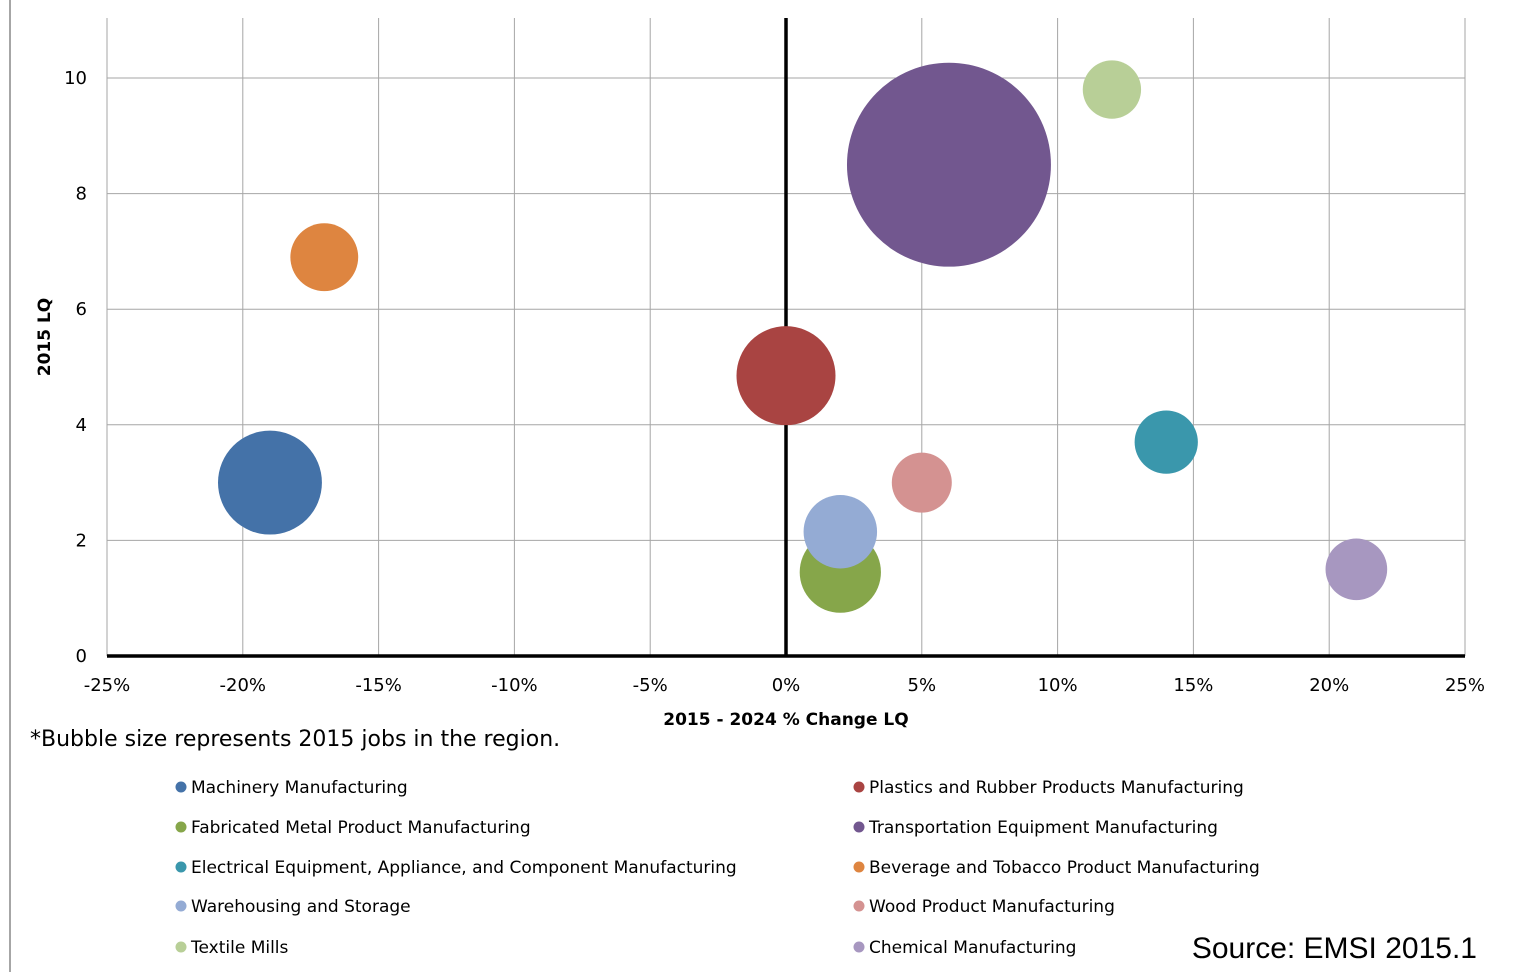 Image resolution: width=1524 pixels, height=972 pixels. What do you see at coordinates (81, 309) in the screenshot?
I see `y-tick-label: 6` at bounding box center [81, 309].